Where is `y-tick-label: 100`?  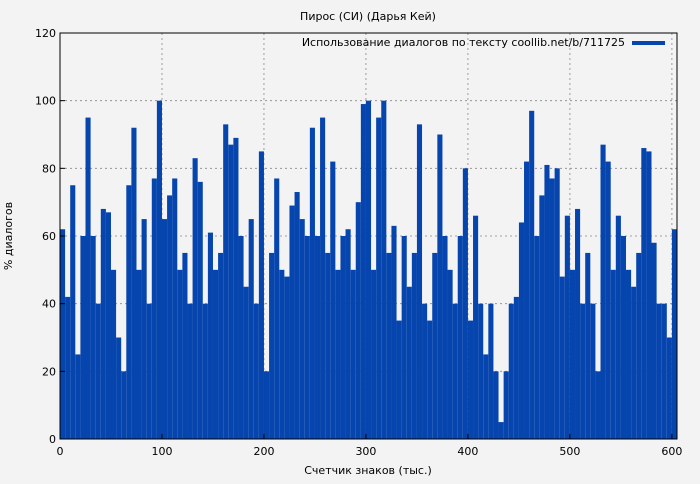
y-tick-label: 100 is located at coordinates (45, 101).